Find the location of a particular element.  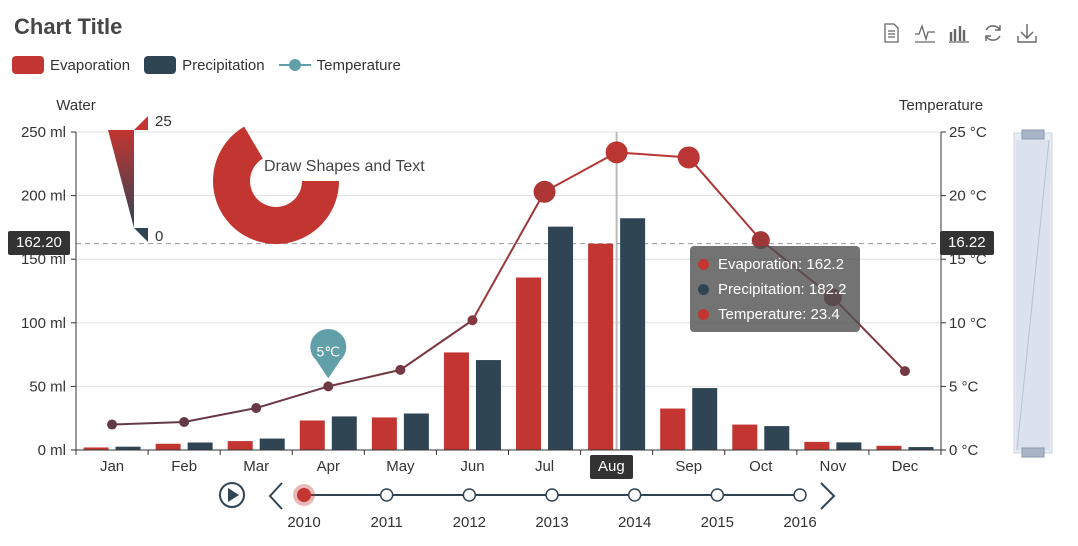

temperature-point-dec is located at coordinates (904, 371).